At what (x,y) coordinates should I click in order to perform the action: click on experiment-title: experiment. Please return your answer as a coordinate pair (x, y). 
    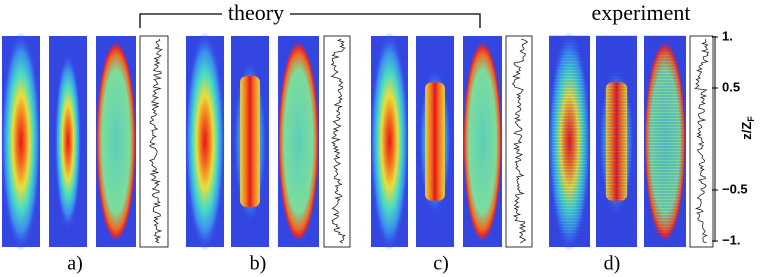
    Looking at the image, I should click on (641, 12).